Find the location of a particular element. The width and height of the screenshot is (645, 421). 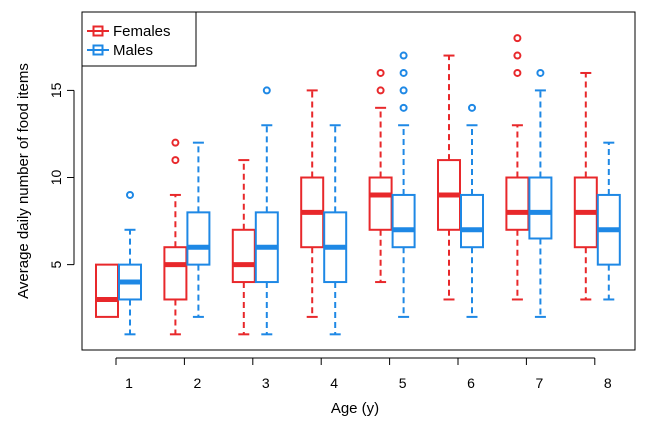

legend-label-males: Males is located at coordinates (133, 50).